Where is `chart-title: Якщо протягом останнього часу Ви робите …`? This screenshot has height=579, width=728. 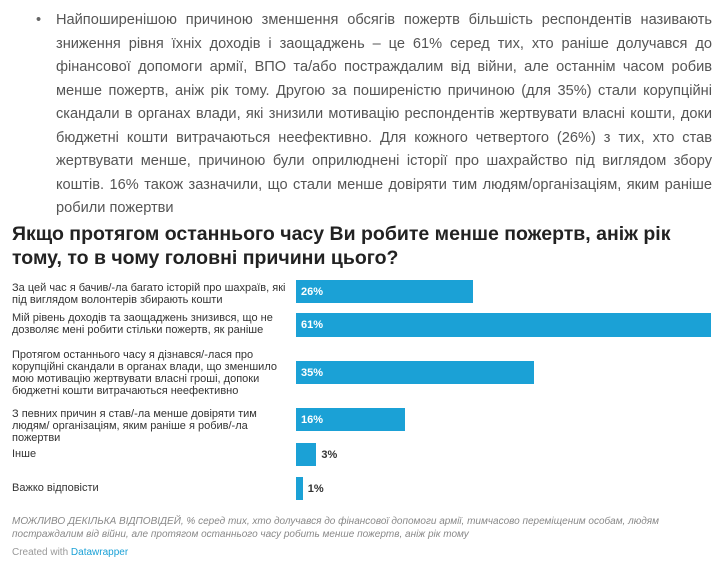 chart-title: Якщо протягом останнього часу Ви робите … is located at coordinates (341, 246).